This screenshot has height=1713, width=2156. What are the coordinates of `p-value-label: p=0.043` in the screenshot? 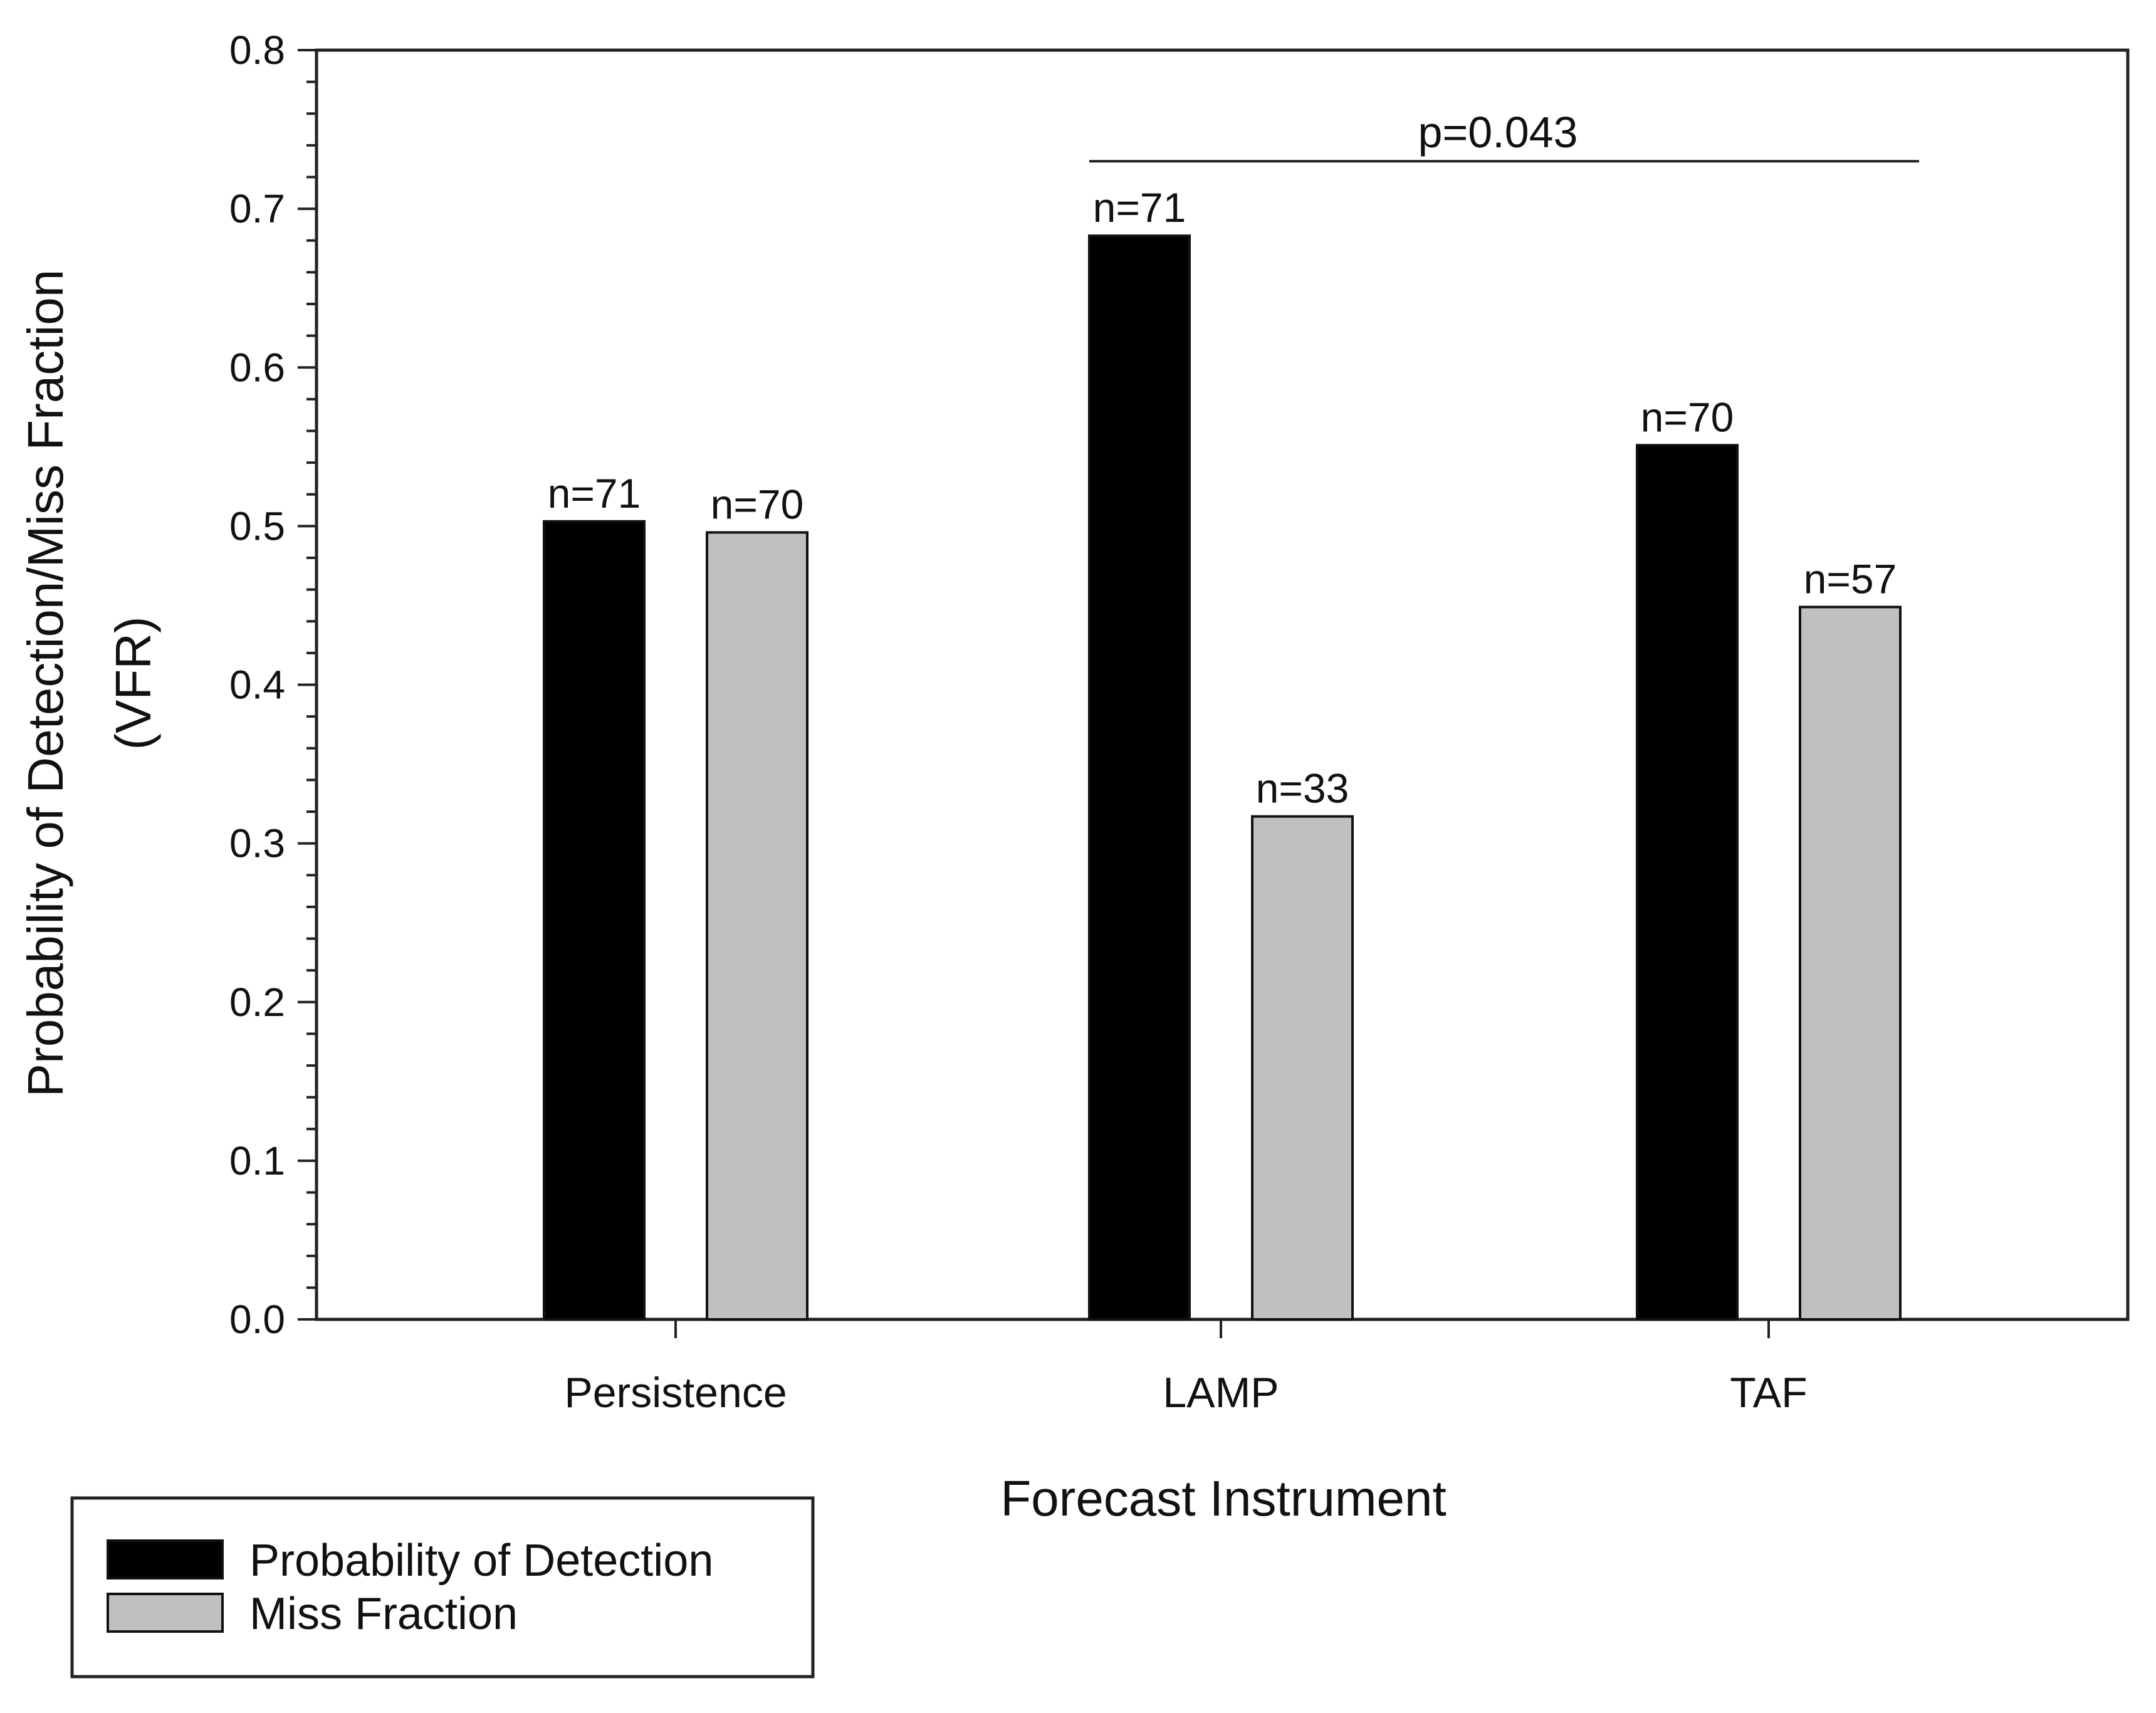 It's located at (1498, 133).